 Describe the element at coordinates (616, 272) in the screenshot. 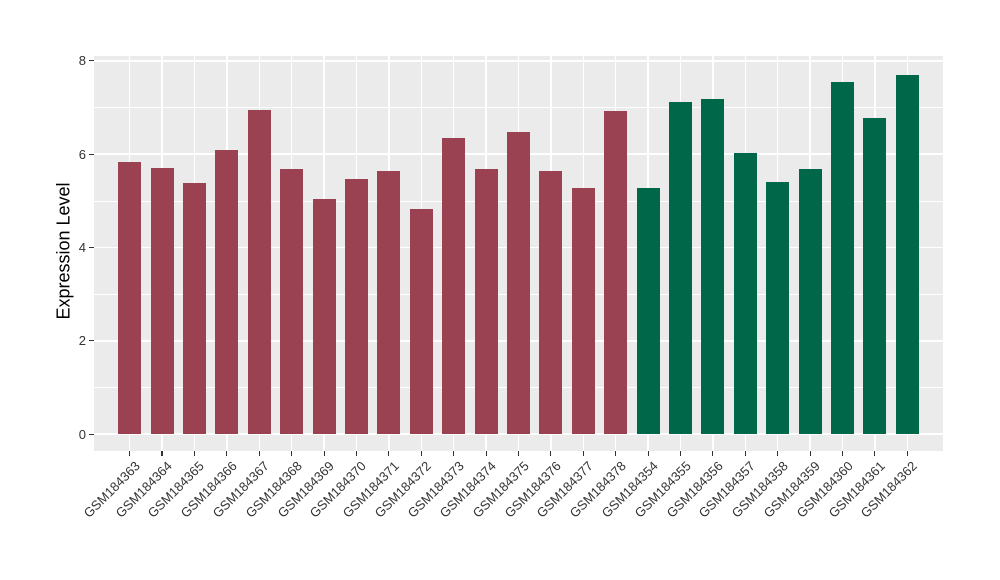

I see `bar-GSM184378` at that location.